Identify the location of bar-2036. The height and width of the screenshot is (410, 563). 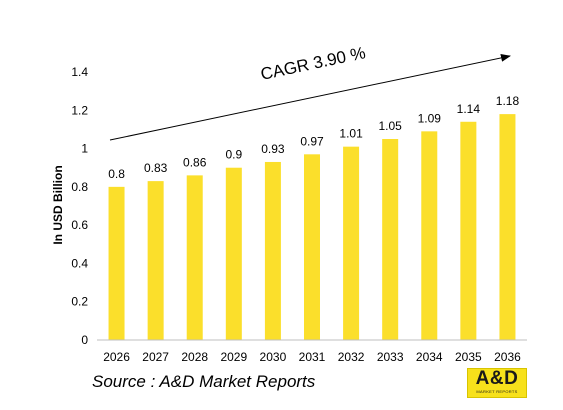
(507, 227).